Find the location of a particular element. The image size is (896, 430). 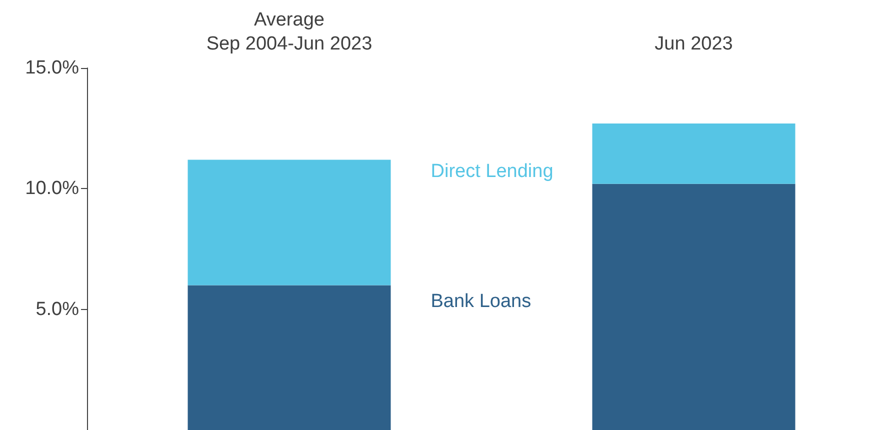

text: Bank Loans is located at coordinates (481, 301).